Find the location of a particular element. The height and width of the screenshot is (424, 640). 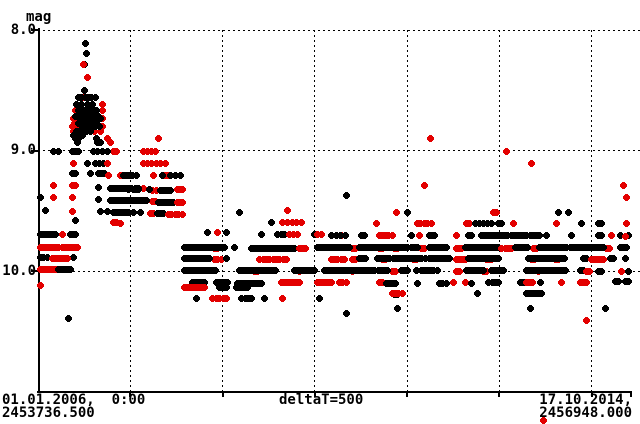

x-axis-line is located at coordinates (334, 392).